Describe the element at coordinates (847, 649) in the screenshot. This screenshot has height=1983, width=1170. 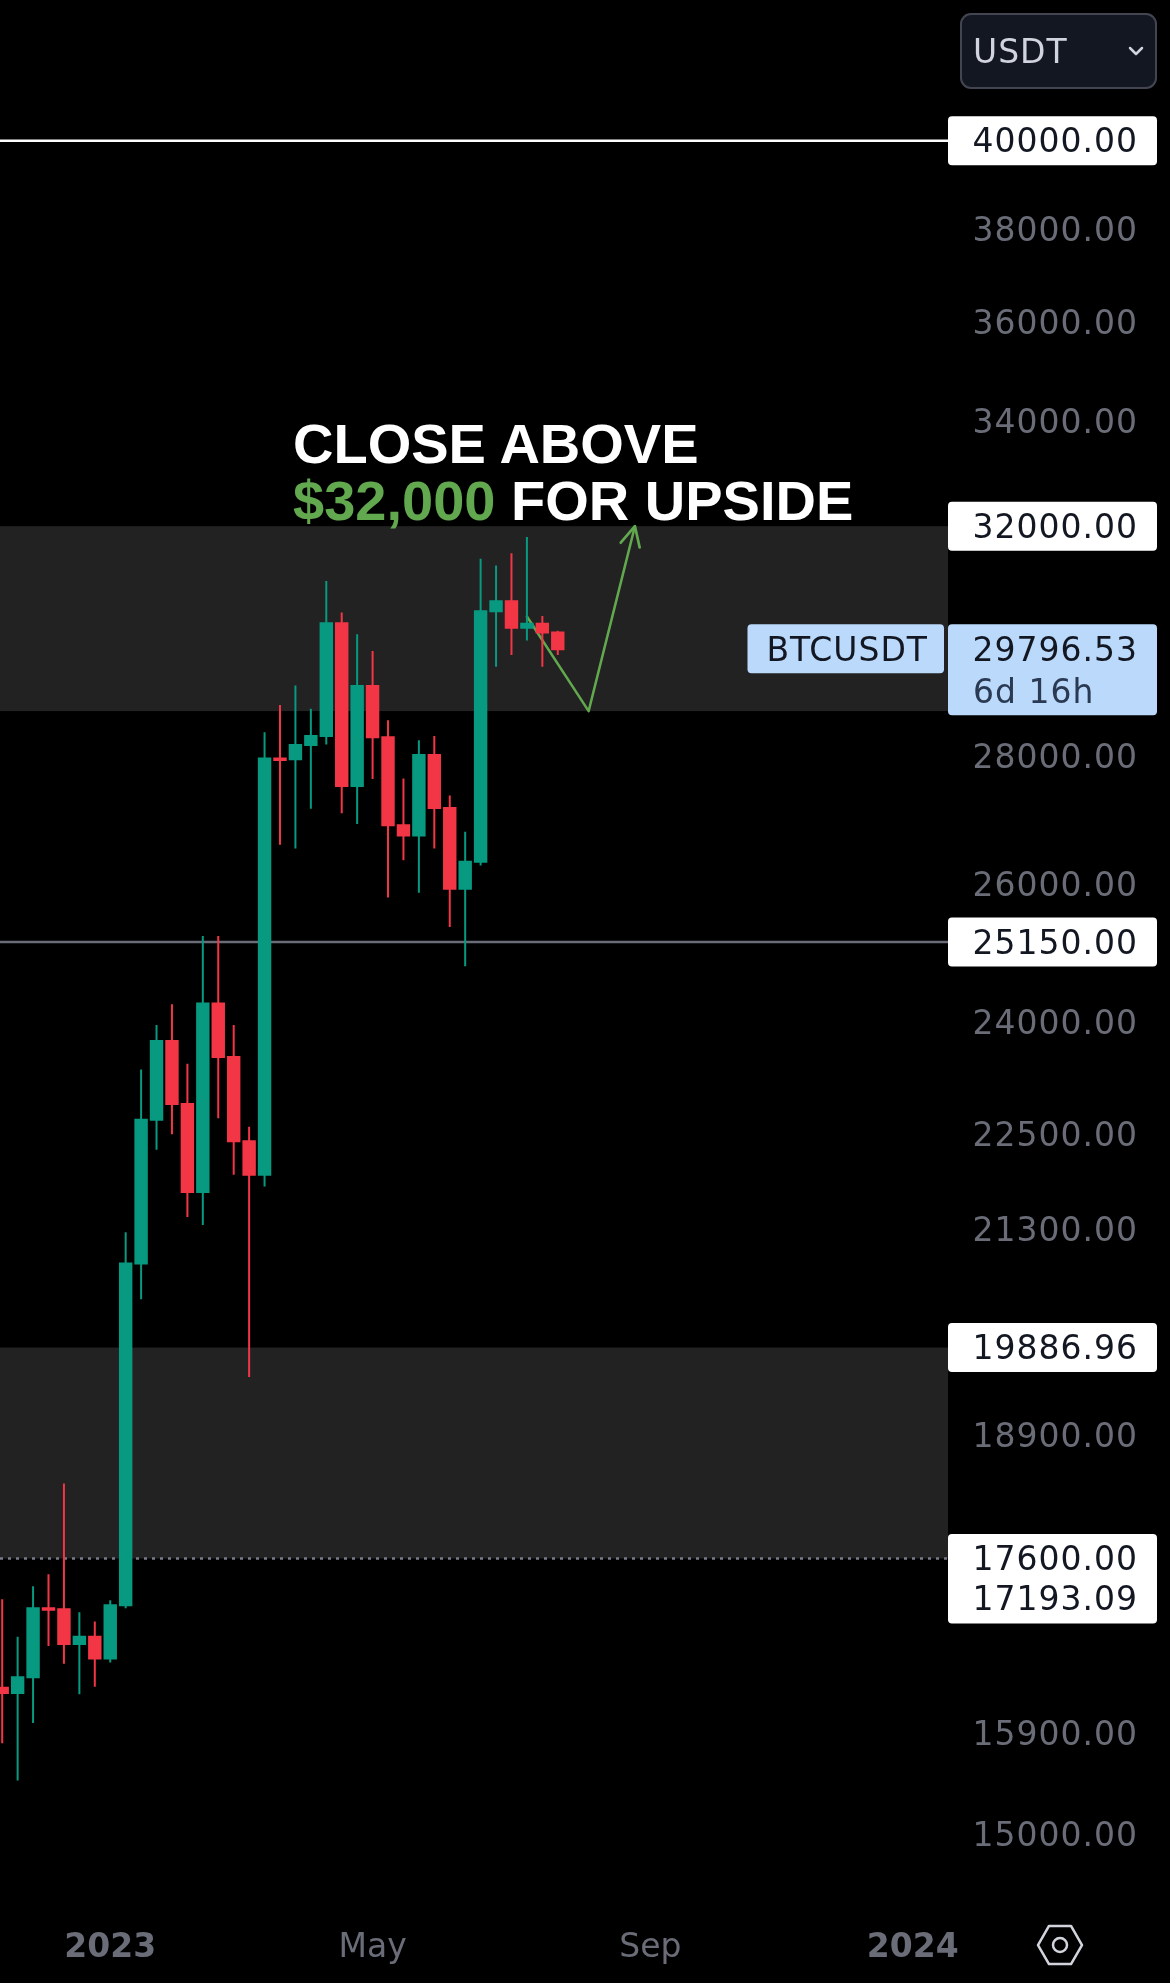
I see `annotation: BTCUSDT` at that location.